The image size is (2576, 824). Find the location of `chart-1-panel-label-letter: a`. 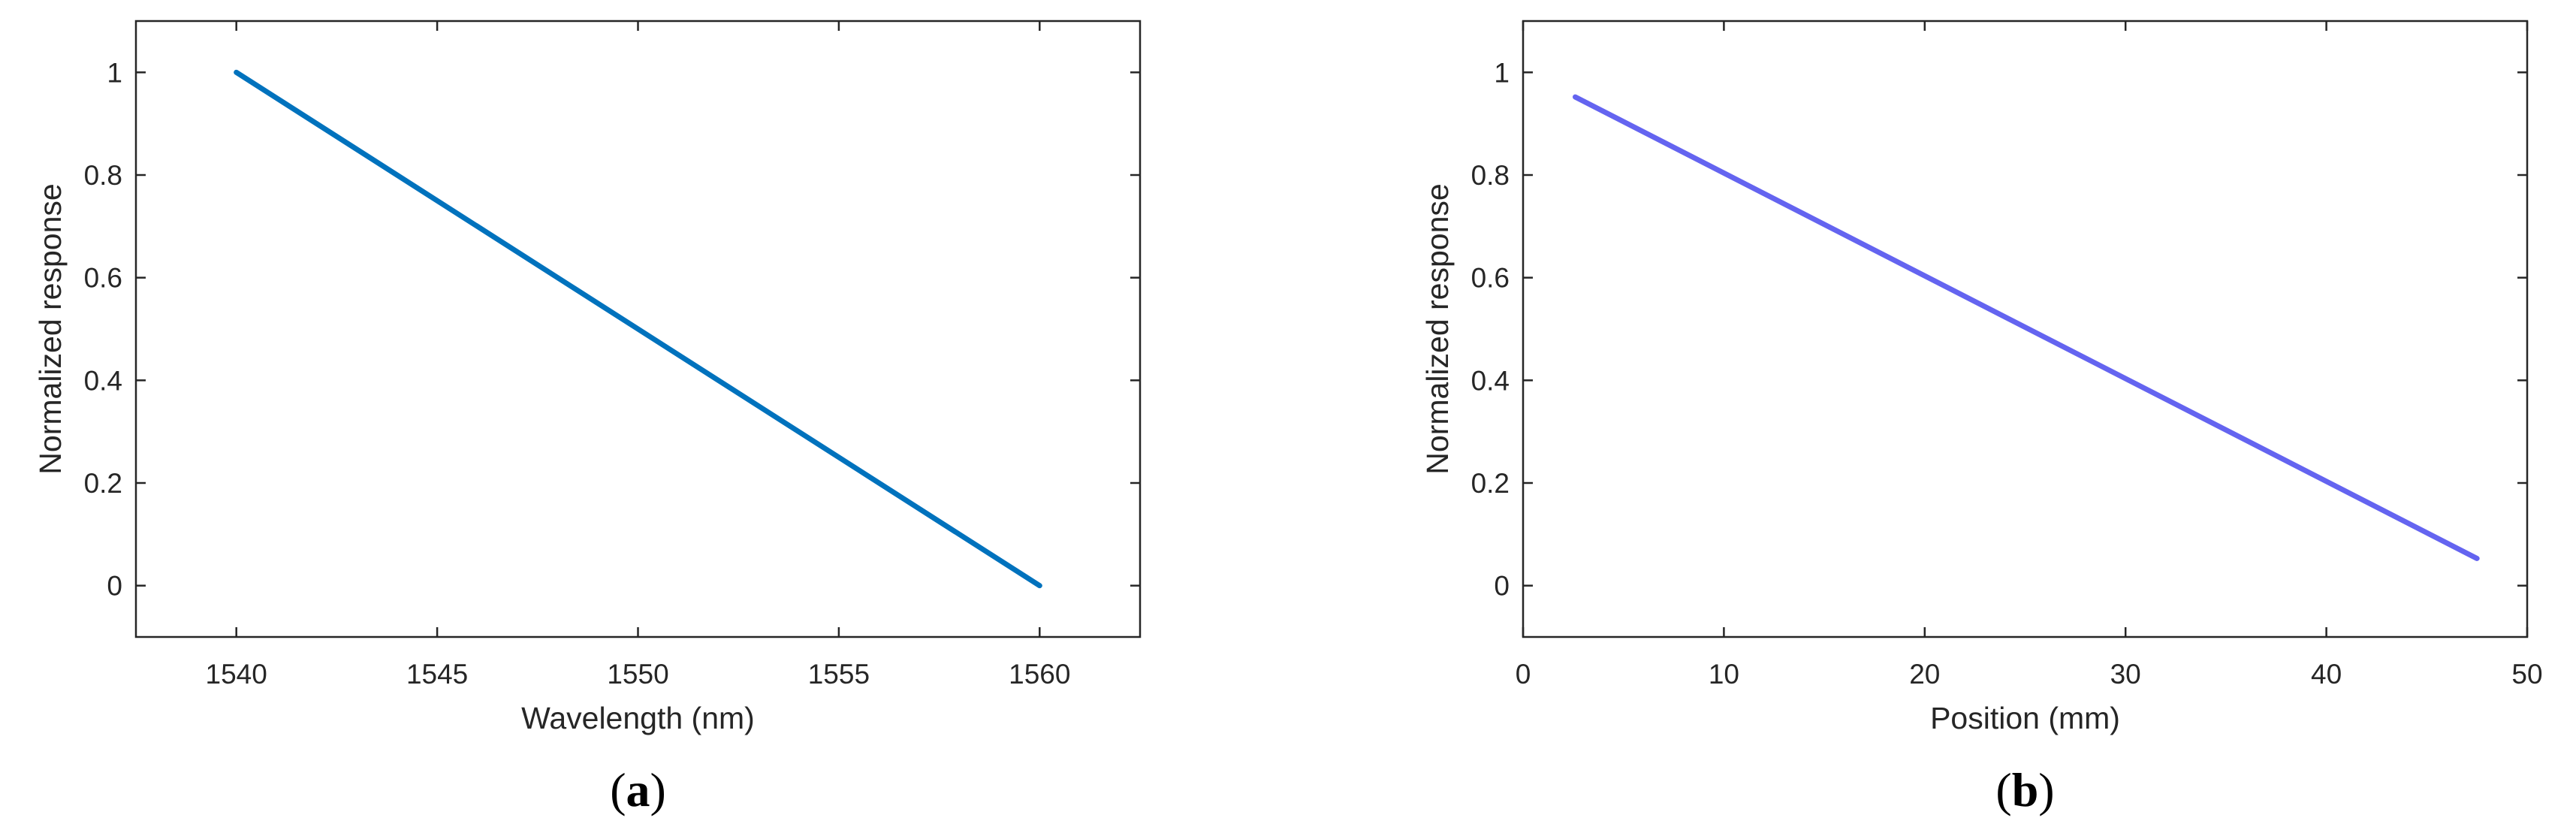

chart-1-panel-label-letter: a is located at coordinates (638, 790).